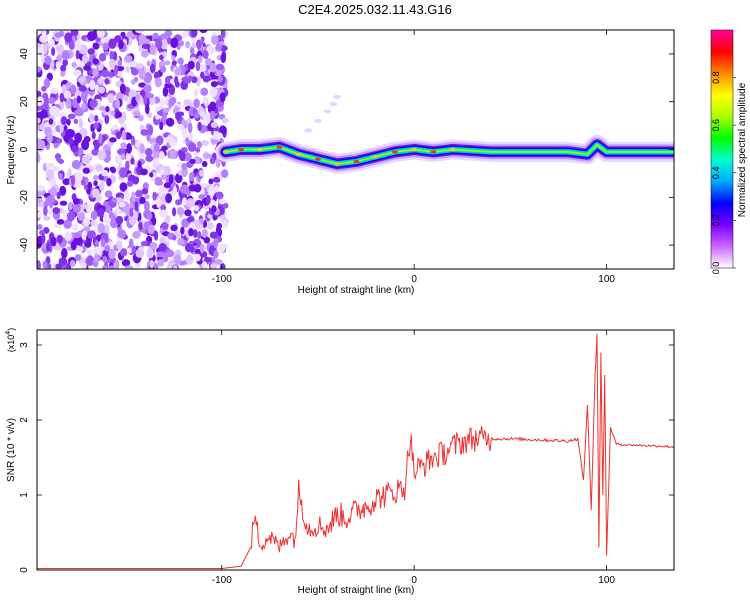 The height and width of the screenshot is (600, 750). I want to click on page-title: C2E4.2025.032.11.43.G16, so click(375, 9).